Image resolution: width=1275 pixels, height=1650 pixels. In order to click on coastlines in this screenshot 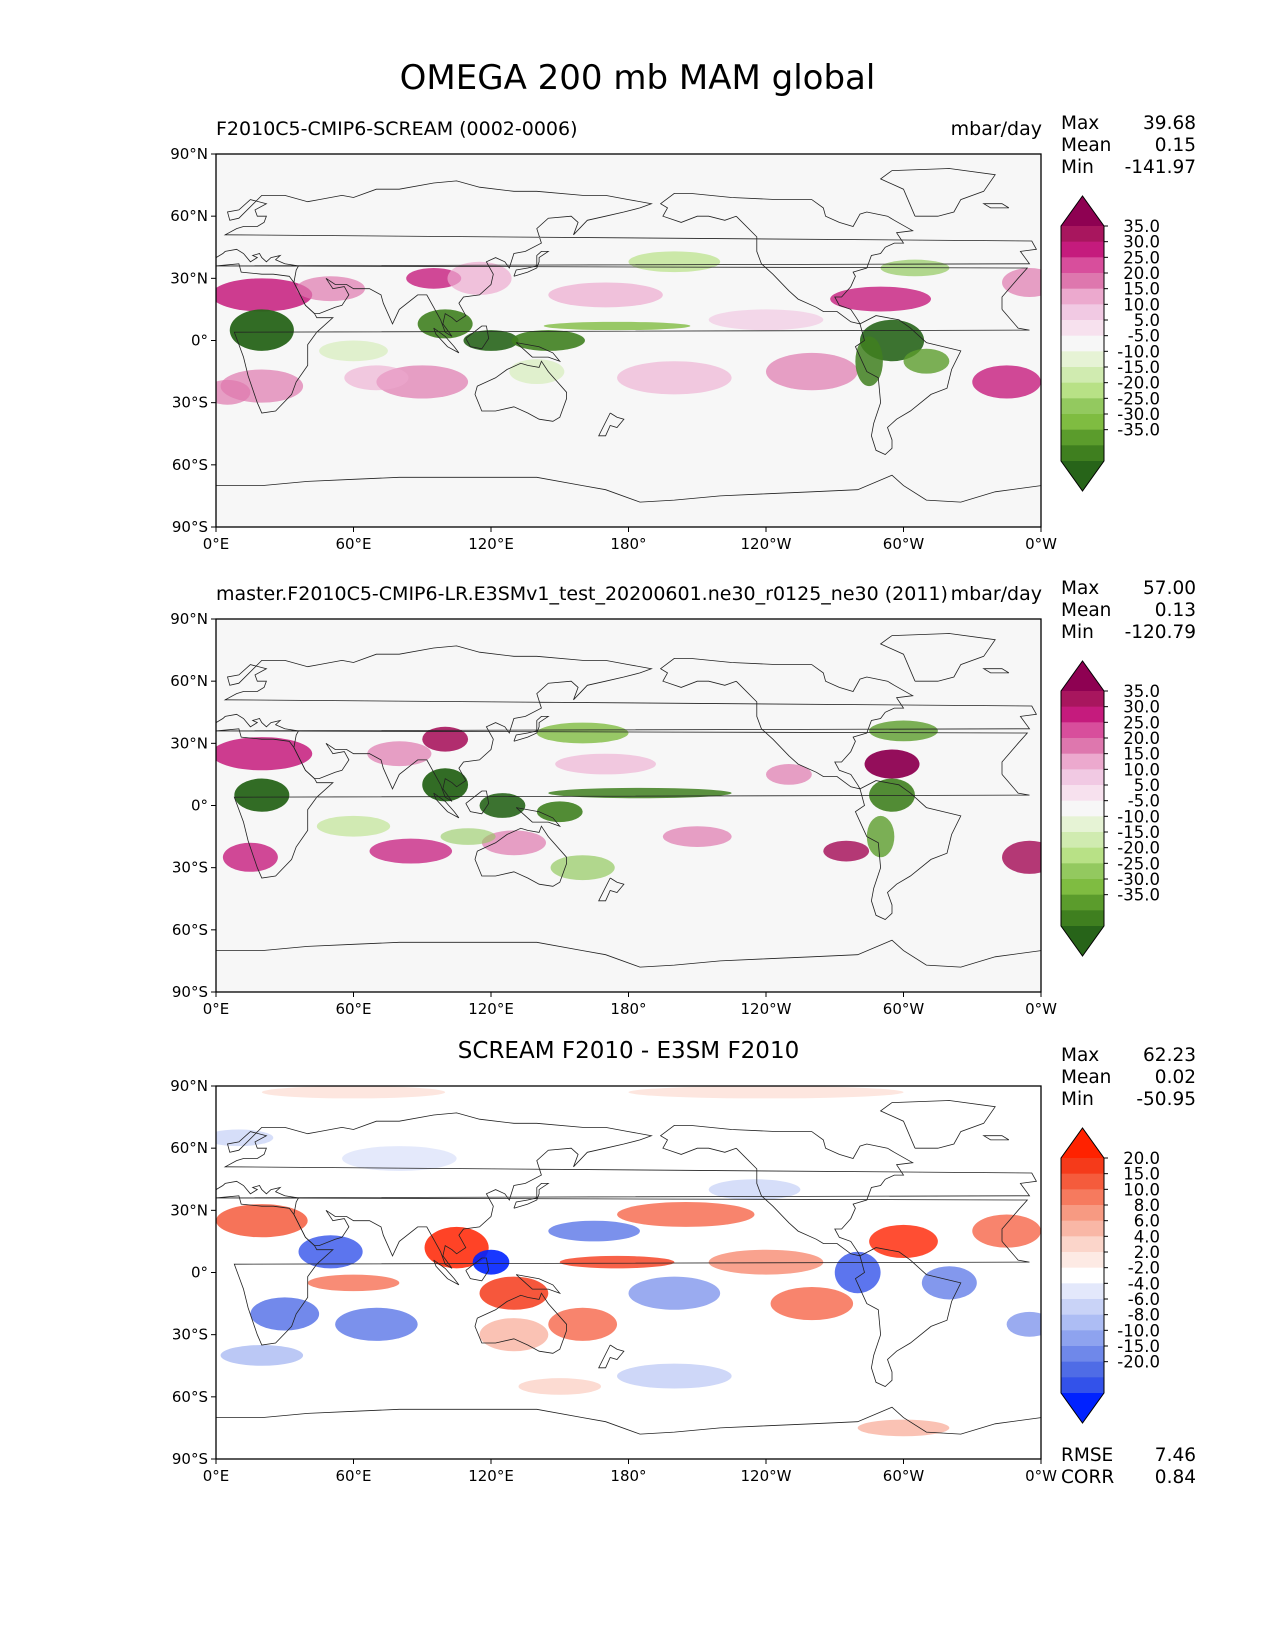, I will do `click(628, 1267)`.